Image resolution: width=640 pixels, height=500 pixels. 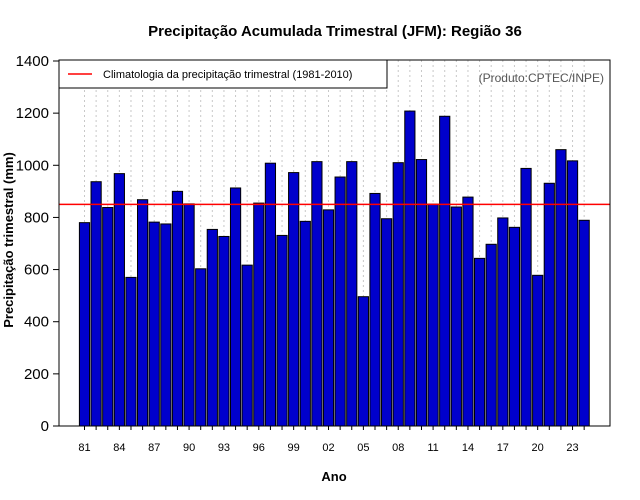 I want to click on bar-1988, so click(x=166, y=325).